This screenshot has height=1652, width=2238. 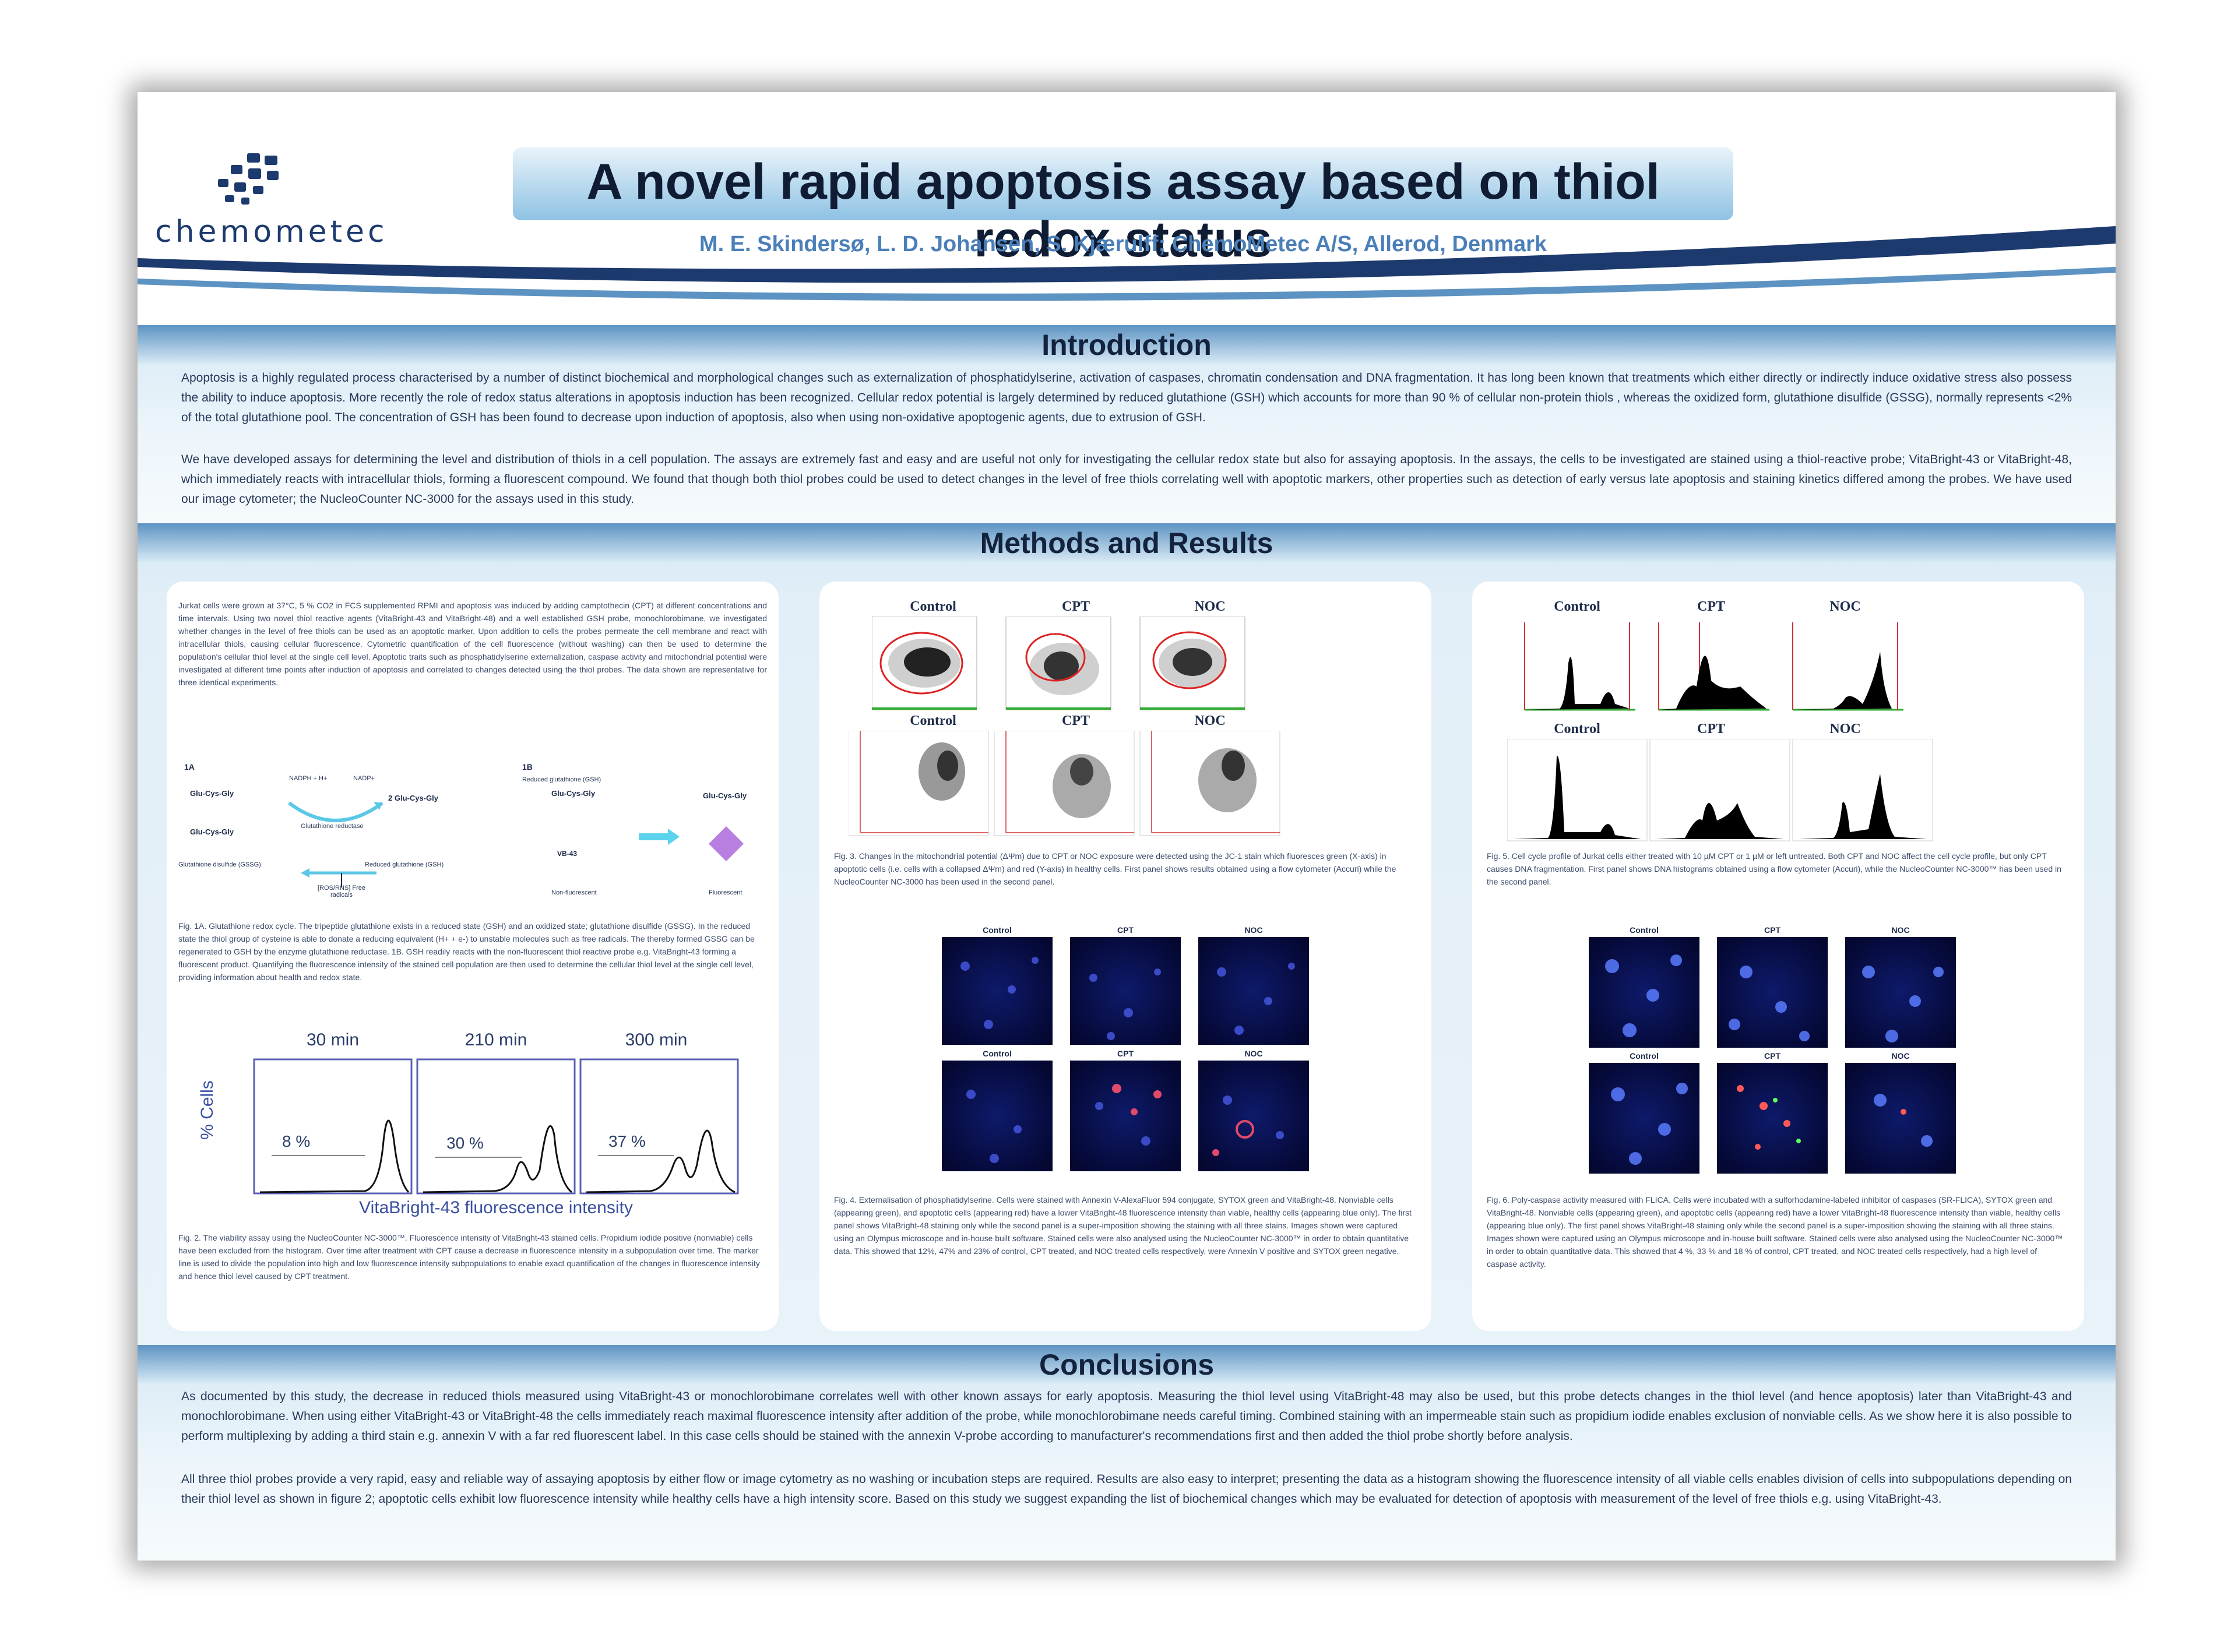 I want to click on fig6-overlay-cpt, so click(x=1772, y=1118).